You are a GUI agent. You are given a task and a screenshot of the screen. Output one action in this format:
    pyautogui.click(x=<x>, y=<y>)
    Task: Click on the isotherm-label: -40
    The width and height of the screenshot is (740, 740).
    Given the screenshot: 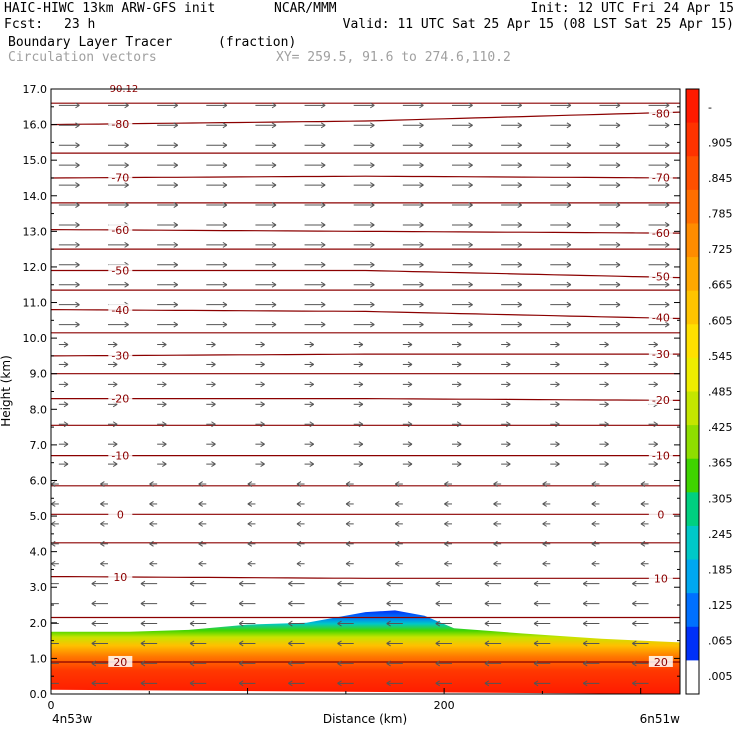 What is the action you would take?
    pyautogui.click(x=661, y=317)
    